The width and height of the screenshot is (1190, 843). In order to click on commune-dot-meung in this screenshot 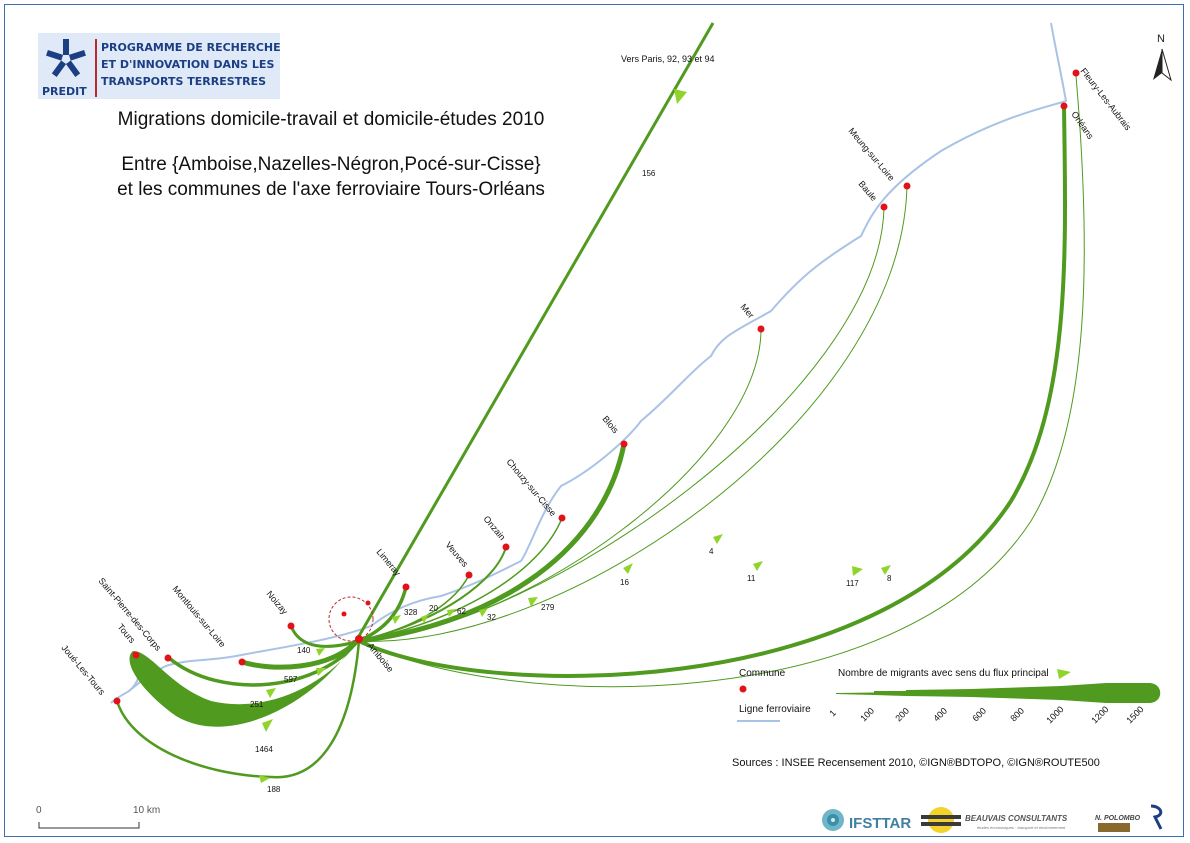, I will do `click(907, 186)`.